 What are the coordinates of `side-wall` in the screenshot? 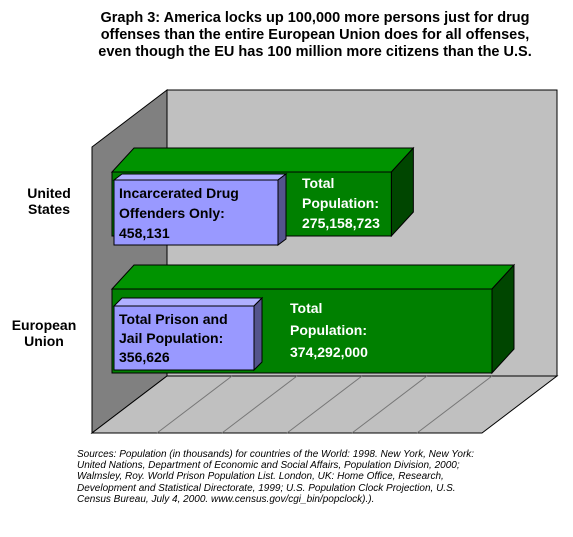 It's located at (129, 261).